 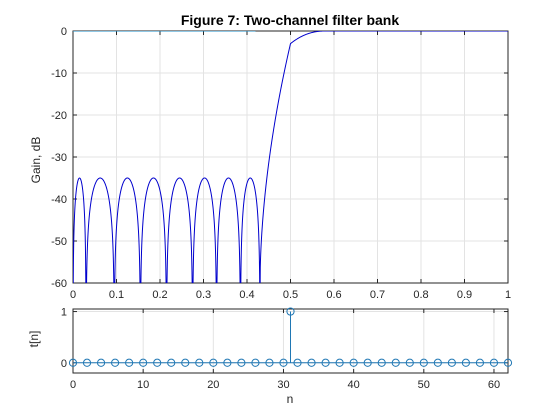 What do you see at coordinates (420, 295) in the screenshot?
I see `gain-x-tick-label: 0.8` at bounding box center [420, 295].